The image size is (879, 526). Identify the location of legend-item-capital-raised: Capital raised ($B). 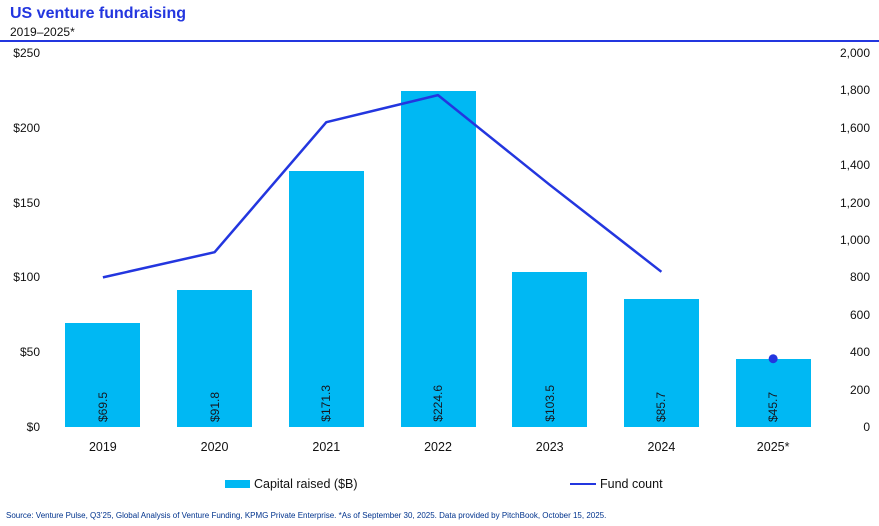
(291, 484).